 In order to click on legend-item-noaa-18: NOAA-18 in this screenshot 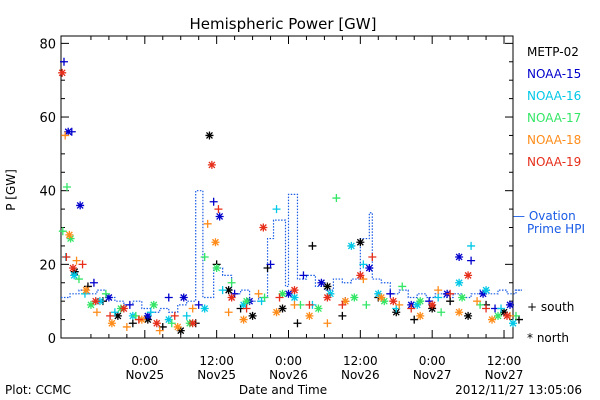, I will do `click(554, 140)`.